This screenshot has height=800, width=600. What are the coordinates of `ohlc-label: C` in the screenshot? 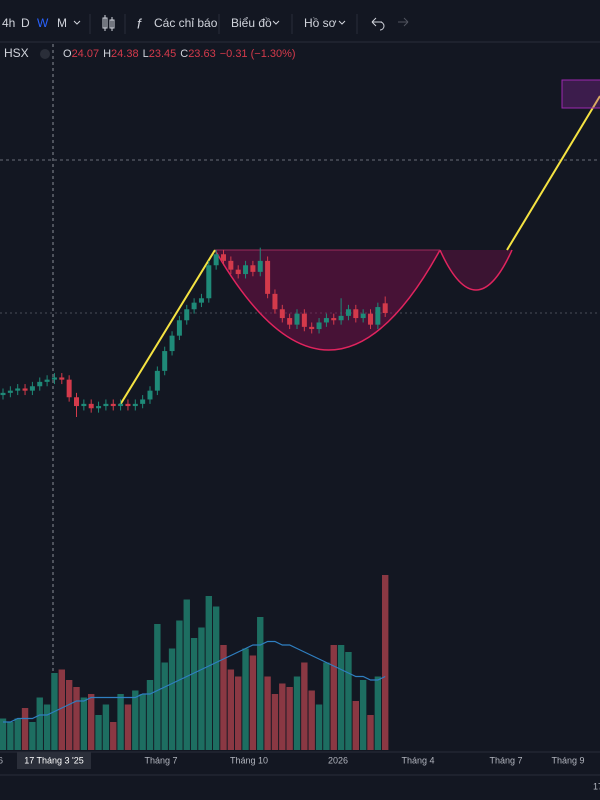 It's located at (184, 54).